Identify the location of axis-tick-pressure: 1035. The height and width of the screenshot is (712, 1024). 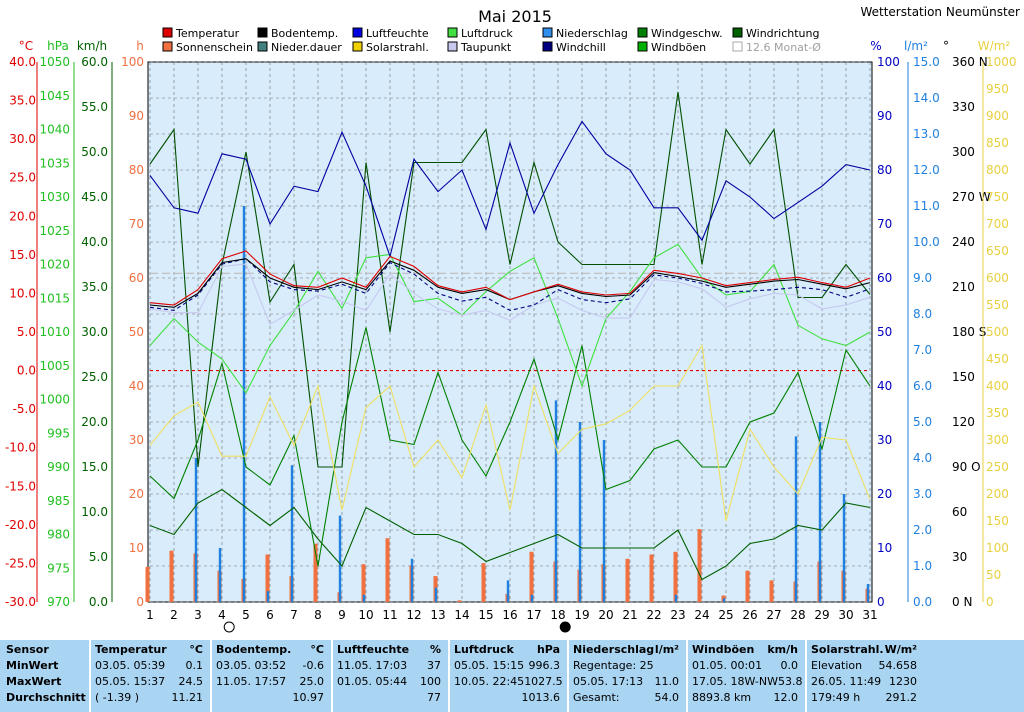
(54, 163).